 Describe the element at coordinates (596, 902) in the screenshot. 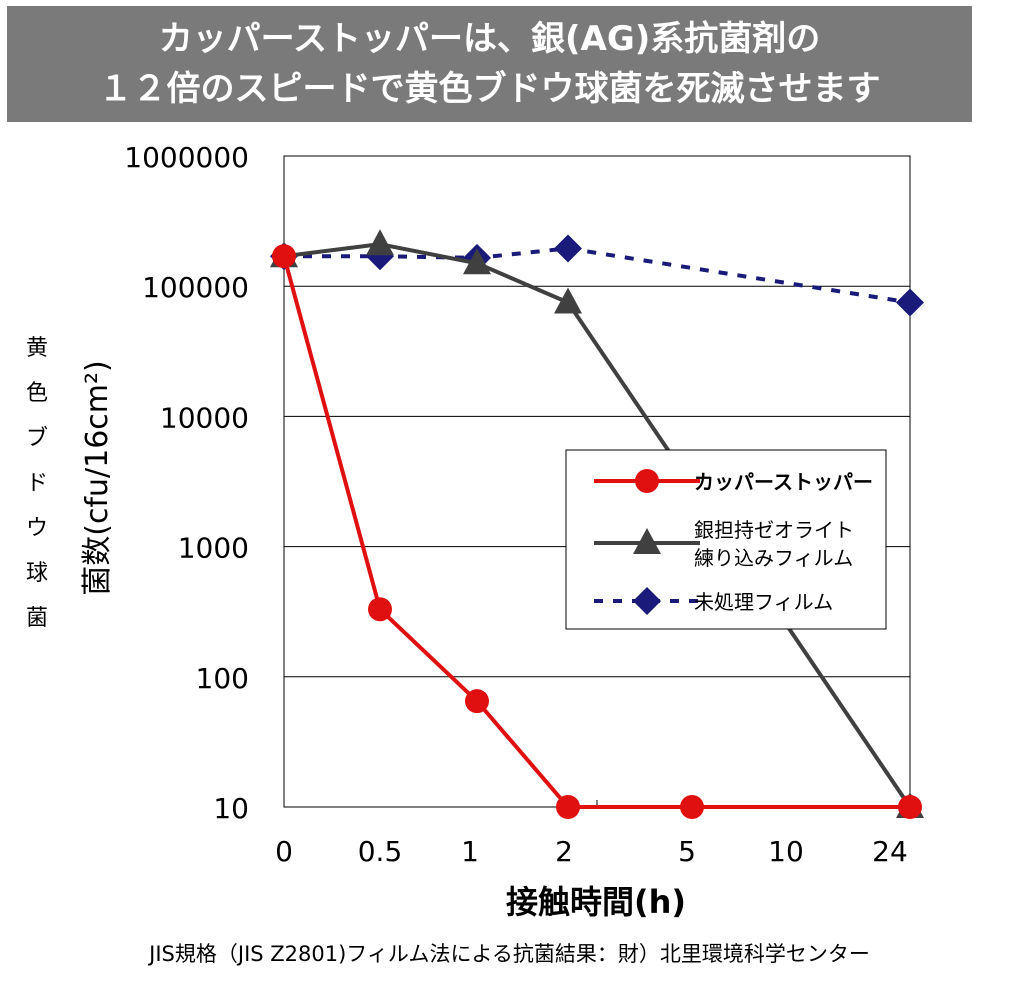

I see `x-axis-title: 接触時間(h)` at that location.